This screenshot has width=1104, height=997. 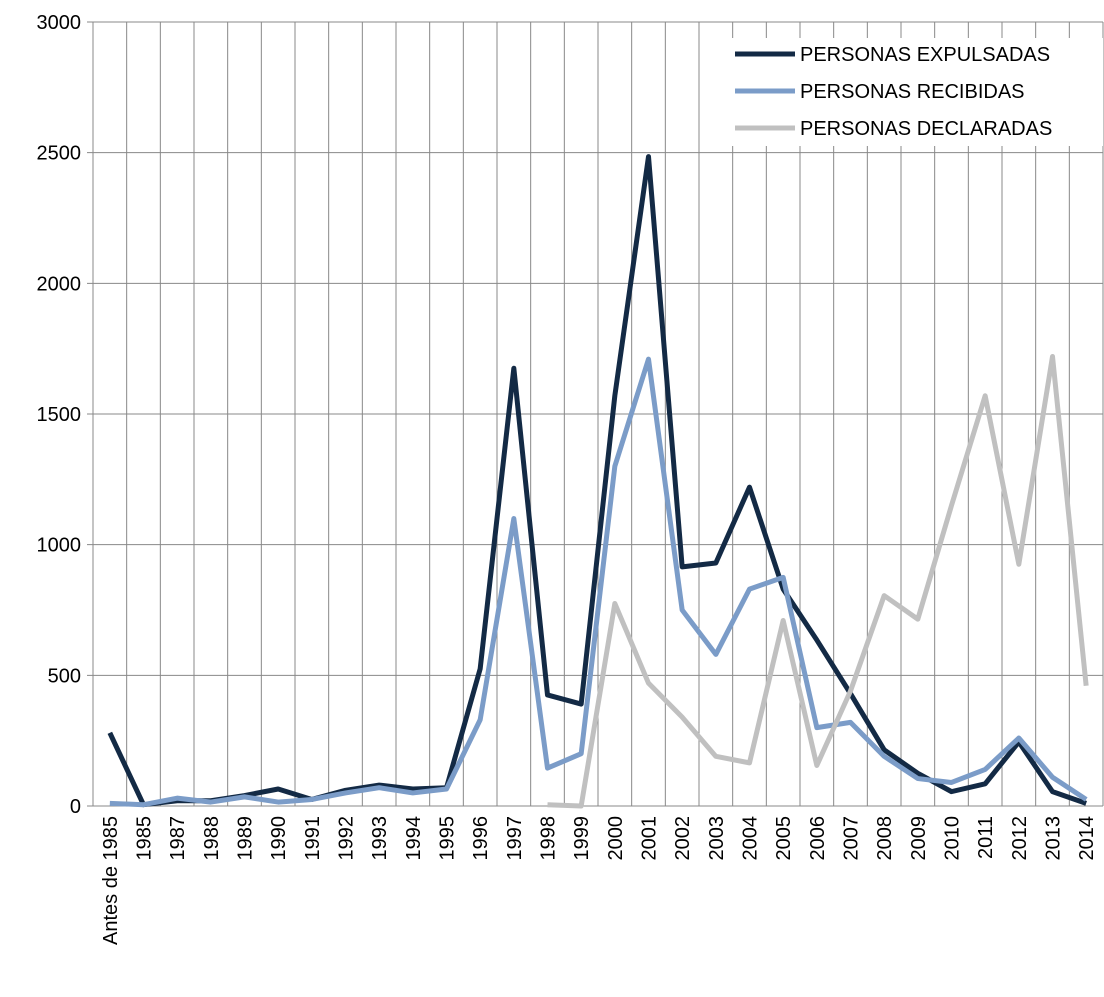 I want to click on x-tick-label: 2013, so click(x=1054, y=838).